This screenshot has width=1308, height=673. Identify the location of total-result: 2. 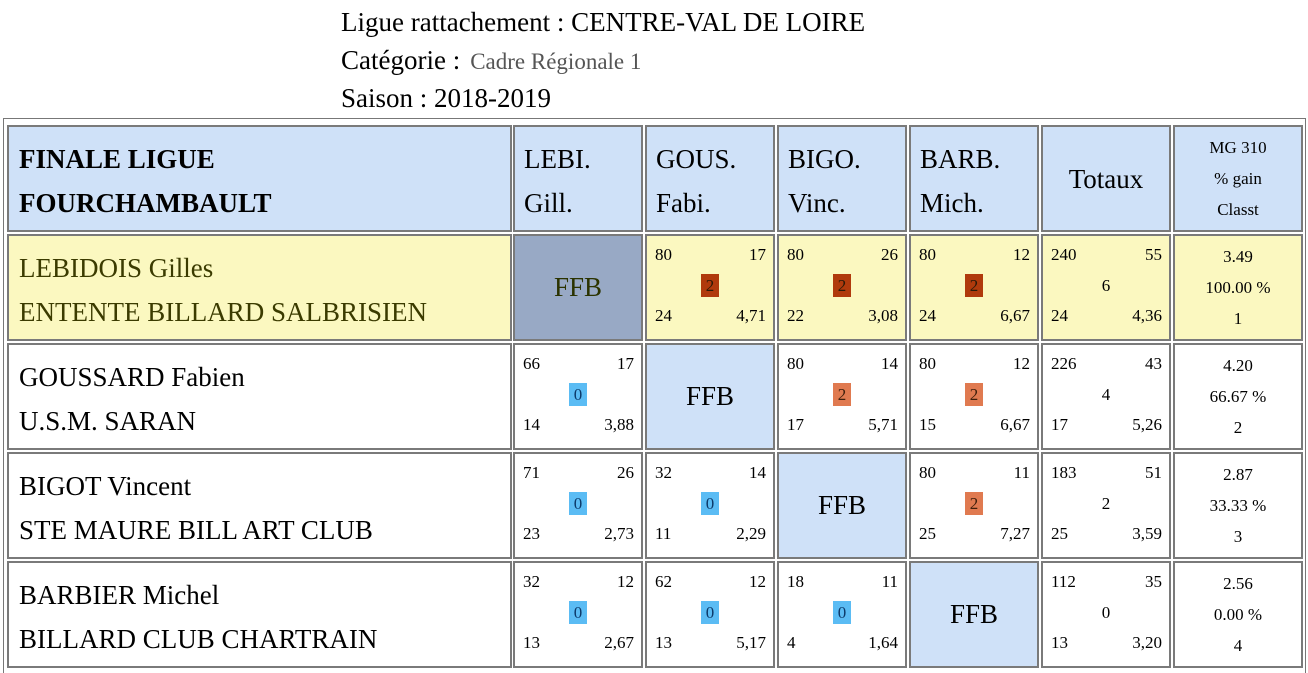
(1106, 503).